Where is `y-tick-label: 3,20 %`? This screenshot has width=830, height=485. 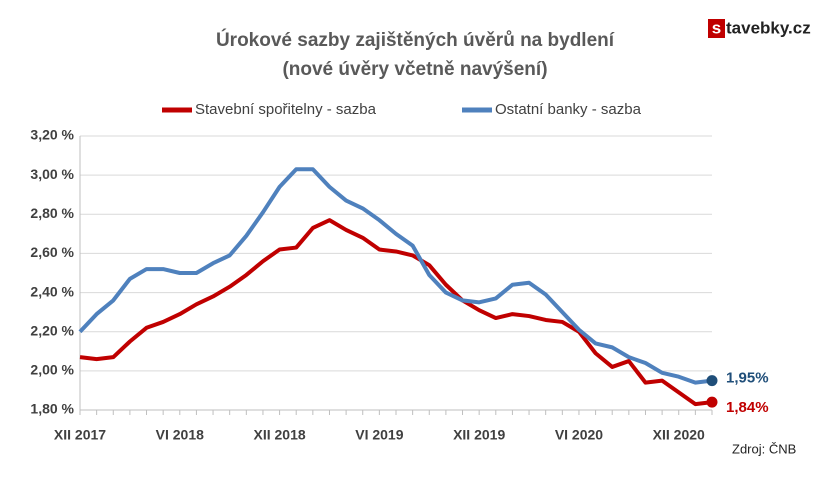
y-tick-label: 3,20 % is located at coordinates (52, 135).